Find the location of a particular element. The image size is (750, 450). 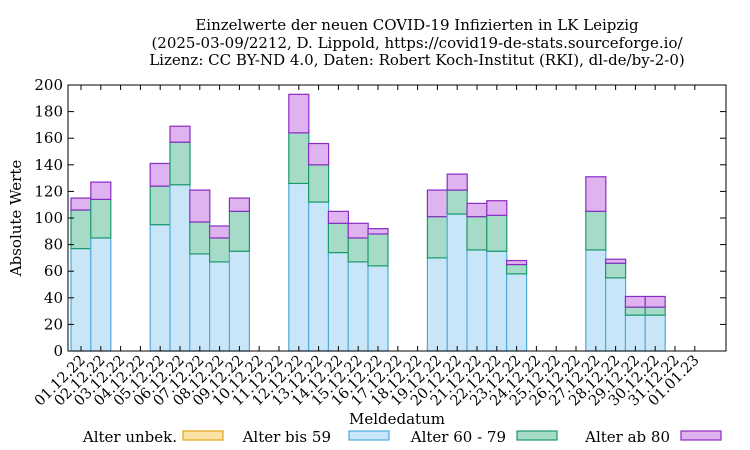

bar-01.12.22-series-2 is located at coordinates (81, 229).